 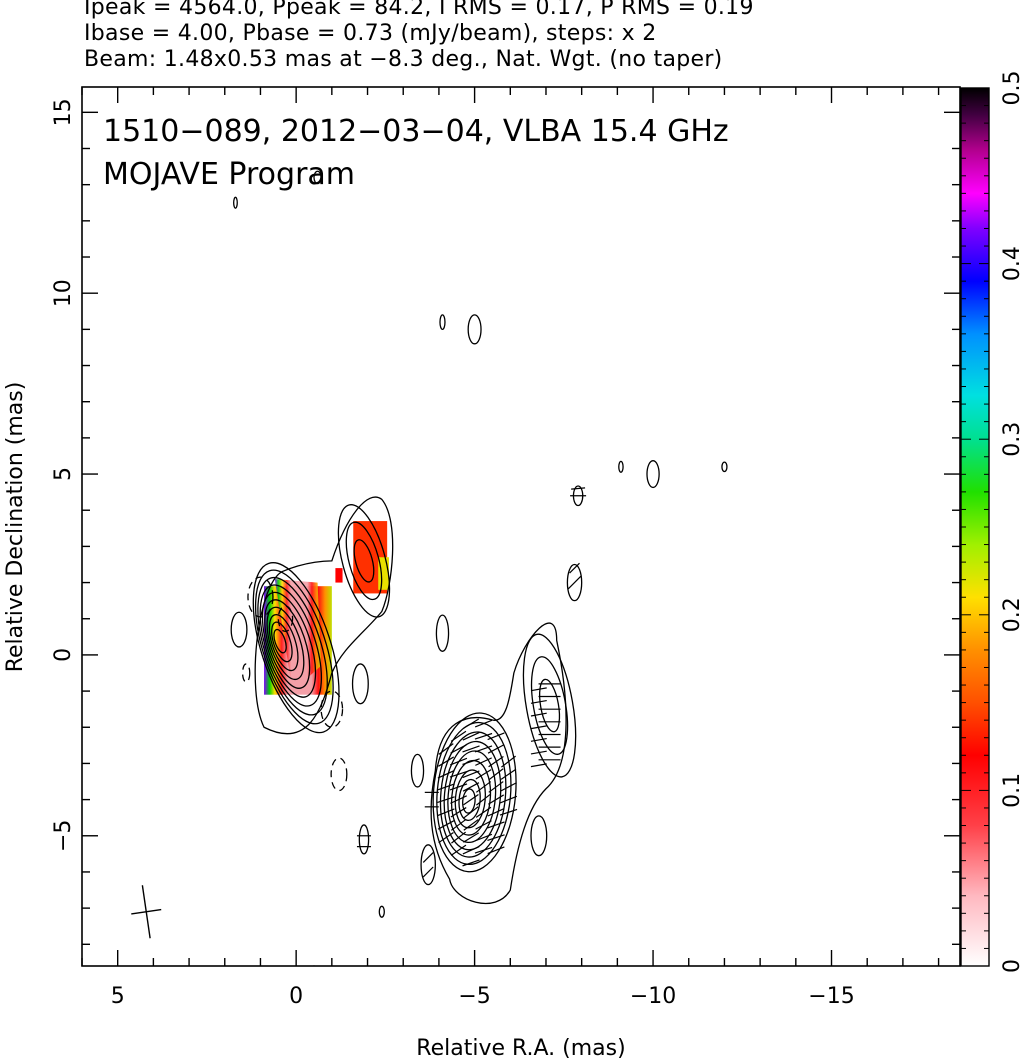 I want to click on beam-minor-axis, so click(x=146, y=911).